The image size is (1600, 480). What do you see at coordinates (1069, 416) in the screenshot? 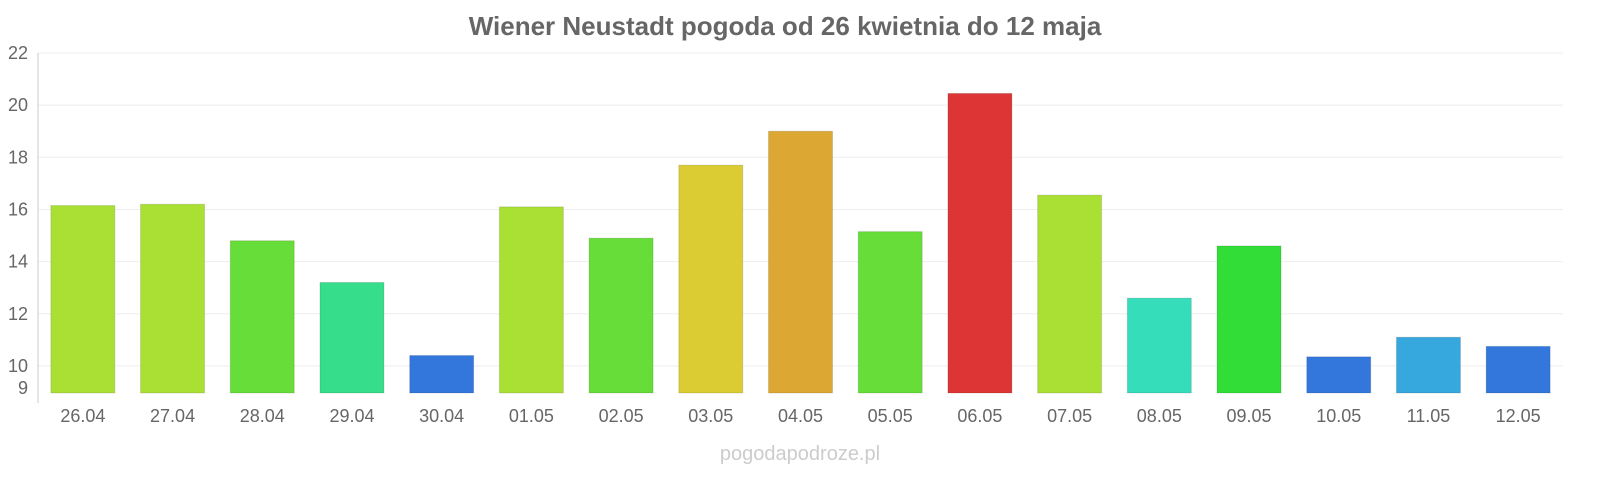
I see `x-tick-label: 07.05` at bounding box center [1069, 416].